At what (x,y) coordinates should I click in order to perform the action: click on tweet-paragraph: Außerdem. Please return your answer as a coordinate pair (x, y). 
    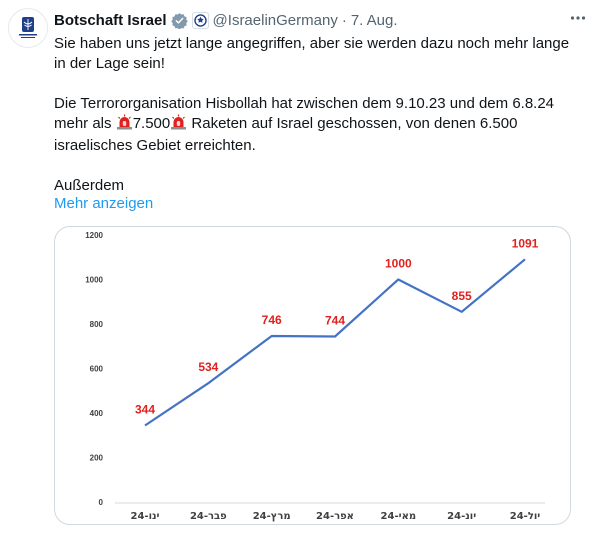
    Looking at the image, I should click on (89, 185).